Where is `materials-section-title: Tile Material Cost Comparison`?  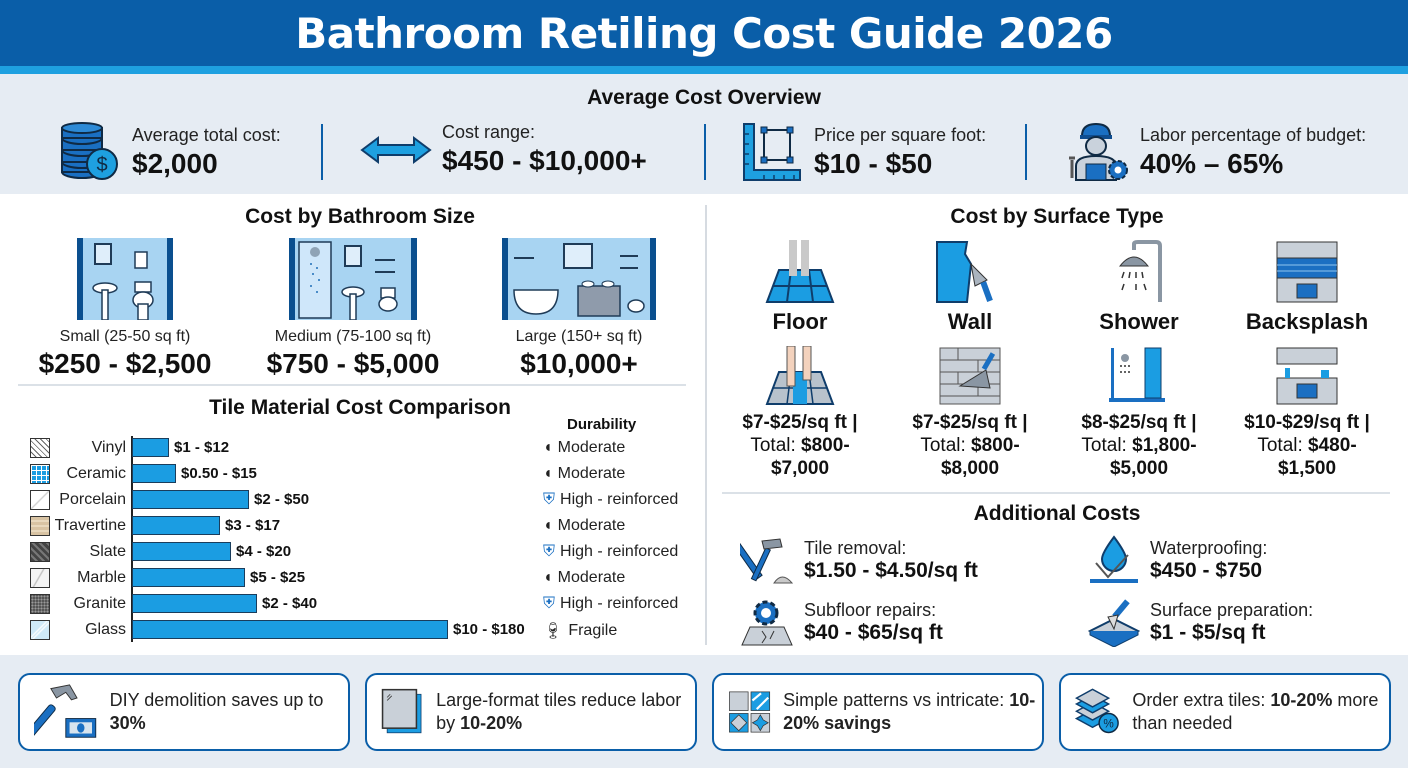 materials-section-title: Tile Material Cost Comparison is located at coordinates (360, 407).